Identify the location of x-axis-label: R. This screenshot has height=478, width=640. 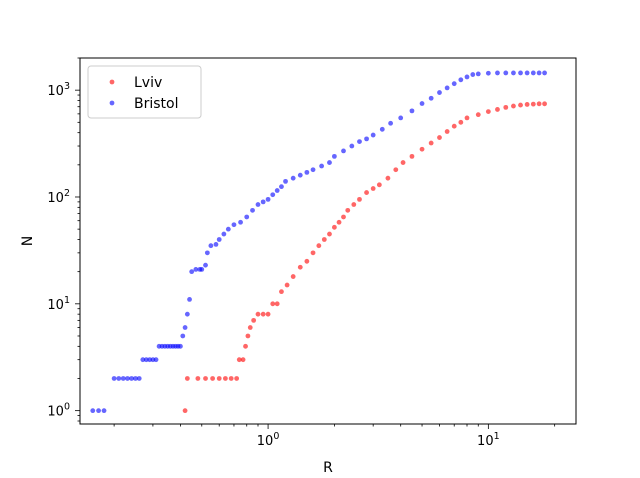
(328, 468).